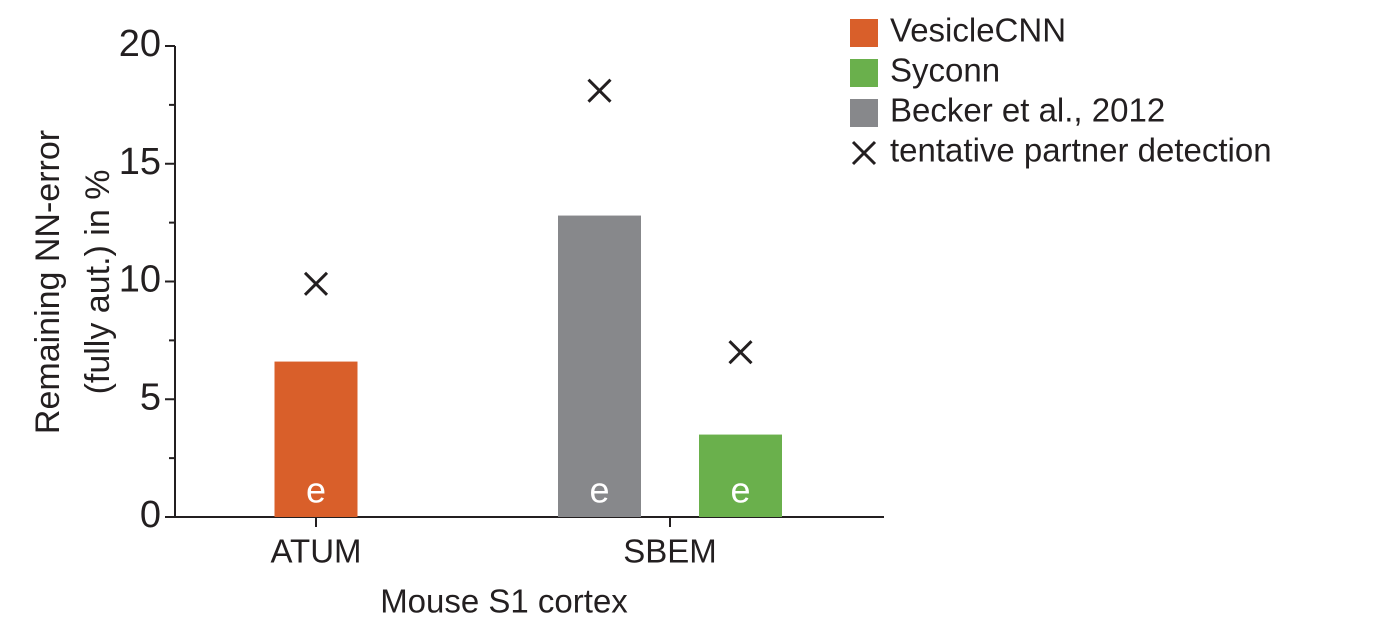  What do you see at coordinates (504, 601) in the screenshot?
I see `x-axis-label: Mouse S1 cortex` at bounding box center [504, 601].